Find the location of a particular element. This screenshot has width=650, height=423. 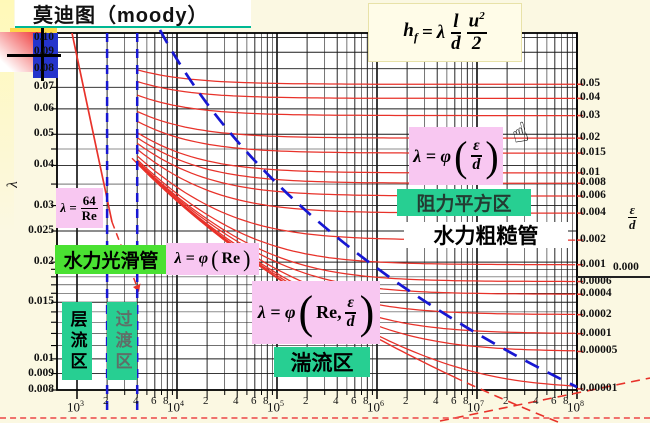

y-tick-label: 0.04 is located at coordinates (43, 164).